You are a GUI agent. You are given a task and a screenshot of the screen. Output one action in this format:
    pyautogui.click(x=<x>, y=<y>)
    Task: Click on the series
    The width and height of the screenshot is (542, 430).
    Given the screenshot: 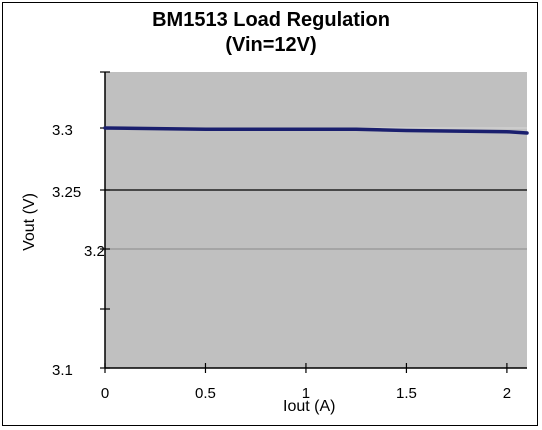 What is the action you would take?
    pyautogui.click(x=316, y=130)
    